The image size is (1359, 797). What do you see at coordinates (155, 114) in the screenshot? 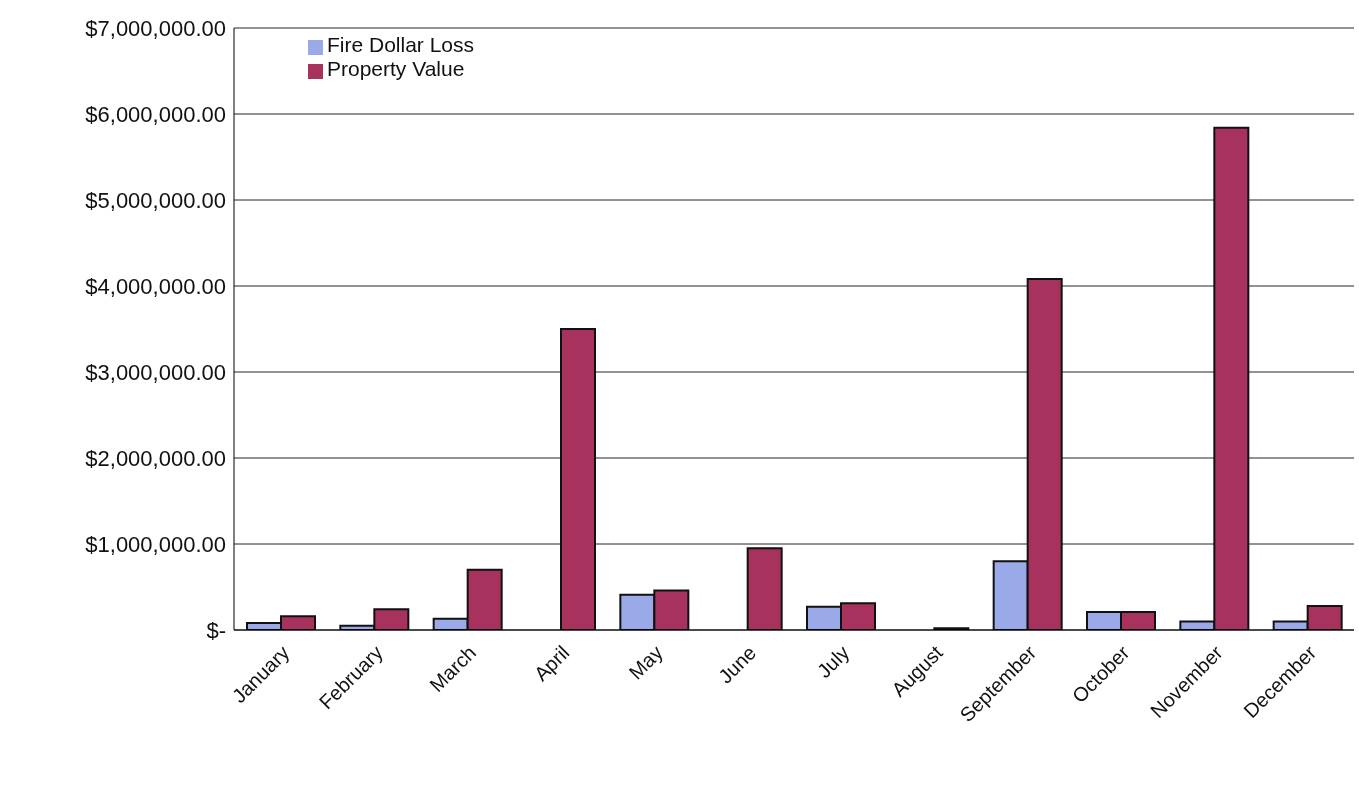
I see `y-tick-label: $6,000,000.00` at bounding box center [155, 114].